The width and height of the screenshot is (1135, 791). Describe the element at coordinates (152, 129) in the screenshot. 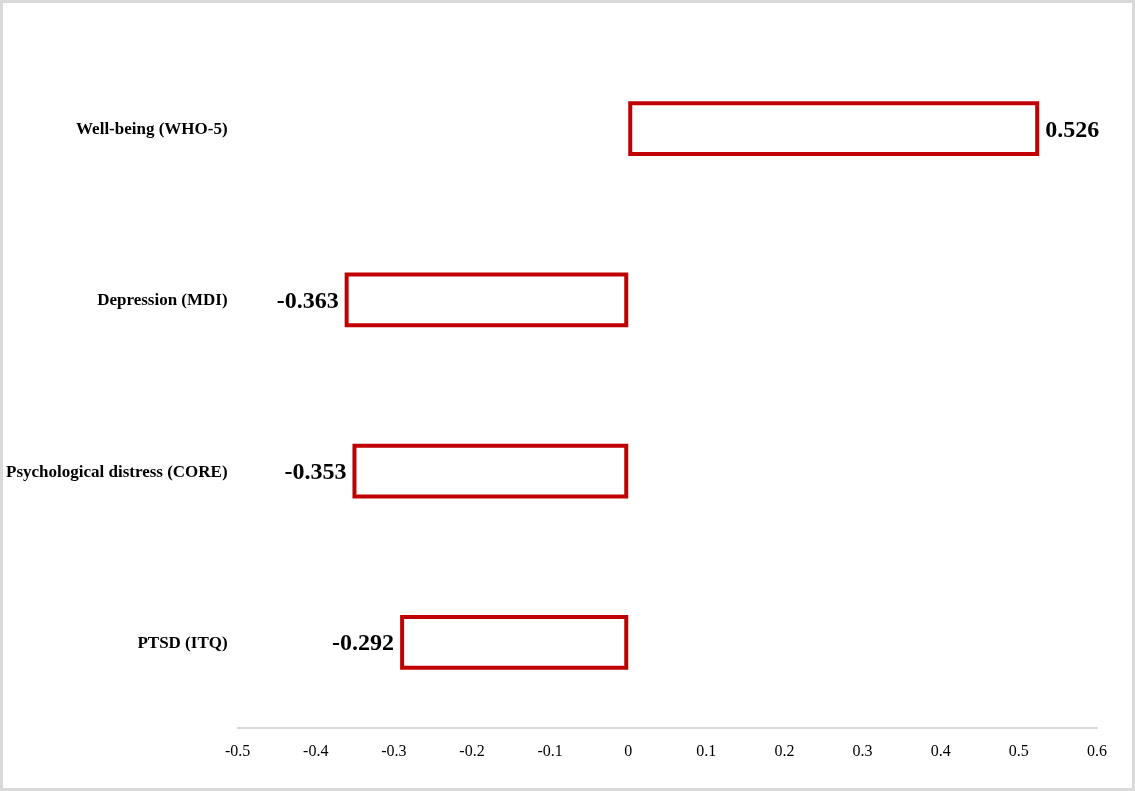

I see `y-tick-label: Well-being (WHO-5)` at that location.